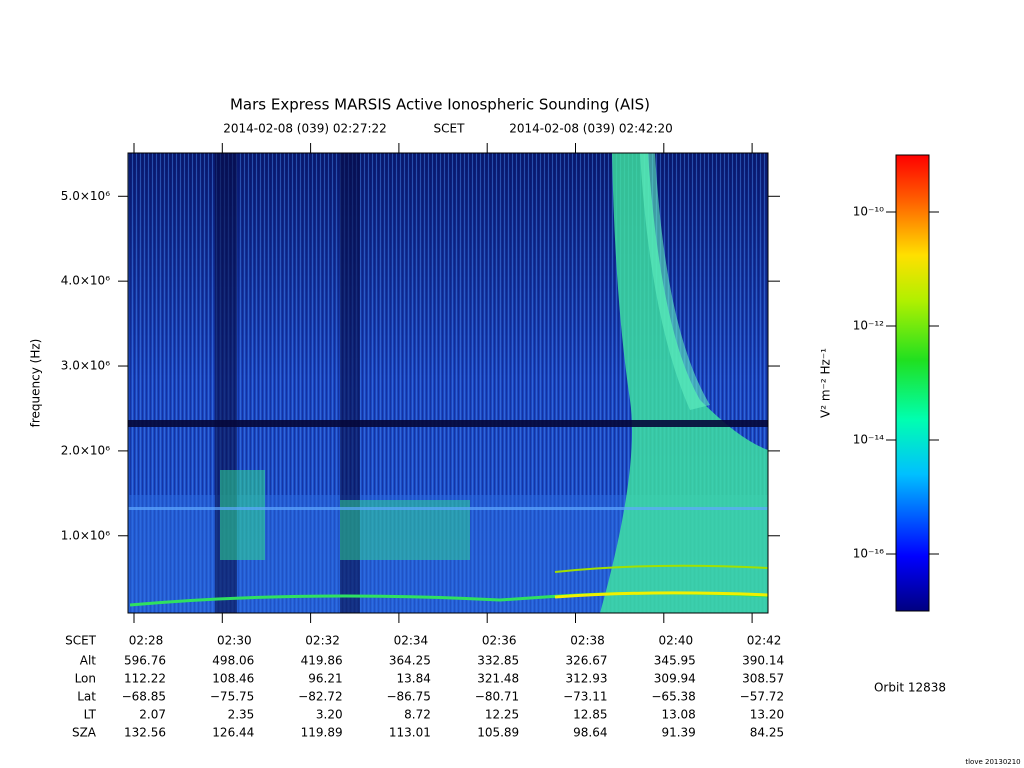 The height and width of the screenshot is (768, 1024). What do you see at coordinates (232, 697) in the screenshot?
I see `ephemeris-value: −75.75` at bounding box center [232, 697].